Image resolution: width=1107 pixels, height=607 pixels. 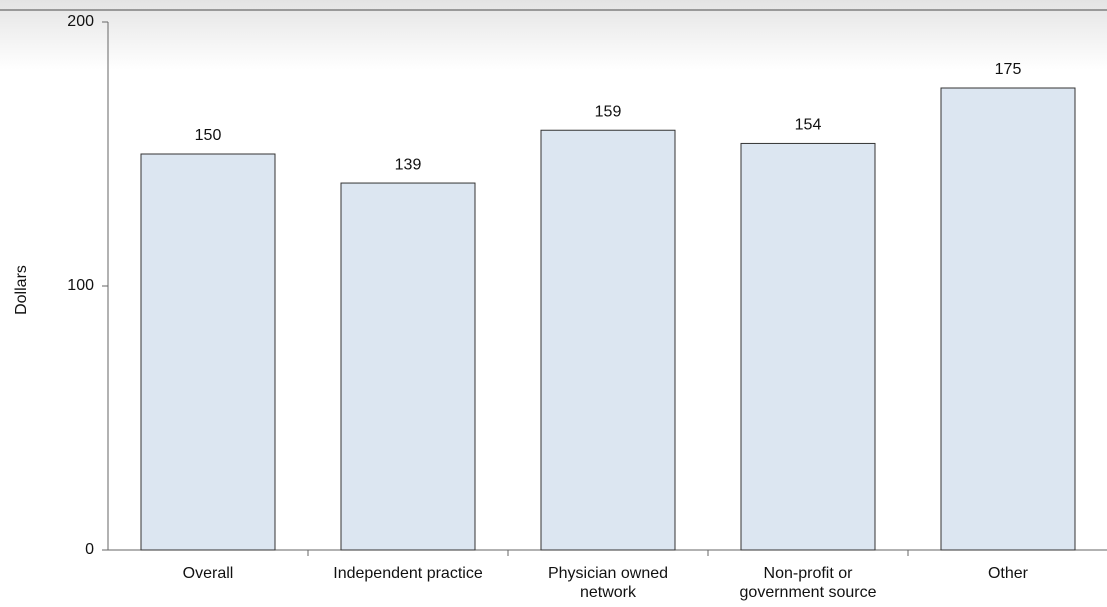 What do you see at coordinates (80, 285) in the screenshot?
I see `y-tick-label: 100` at bounding box center [80, 285].